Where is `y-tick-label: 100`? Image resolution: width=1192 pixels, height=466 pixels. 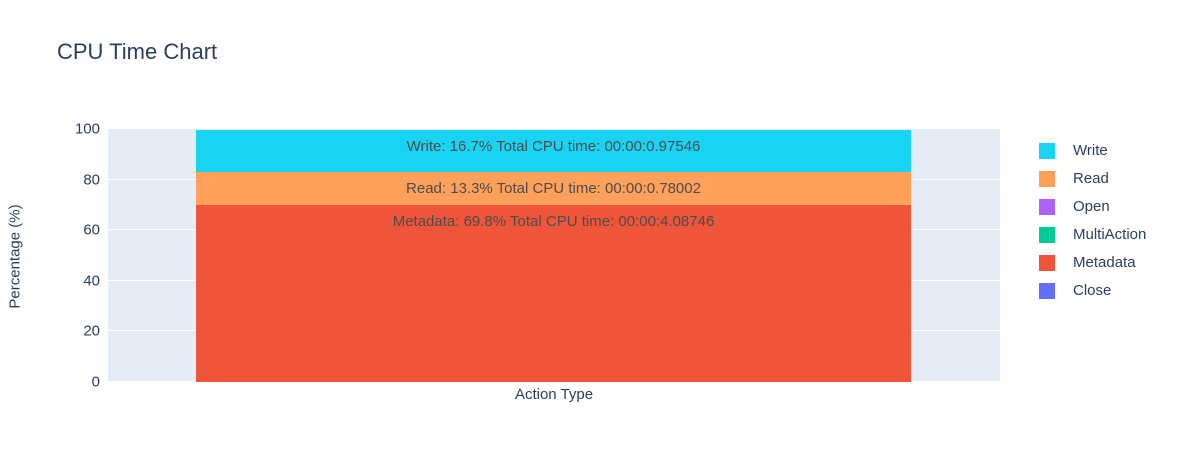
y-tick-label: 100 is located at coordinates (87, 129).